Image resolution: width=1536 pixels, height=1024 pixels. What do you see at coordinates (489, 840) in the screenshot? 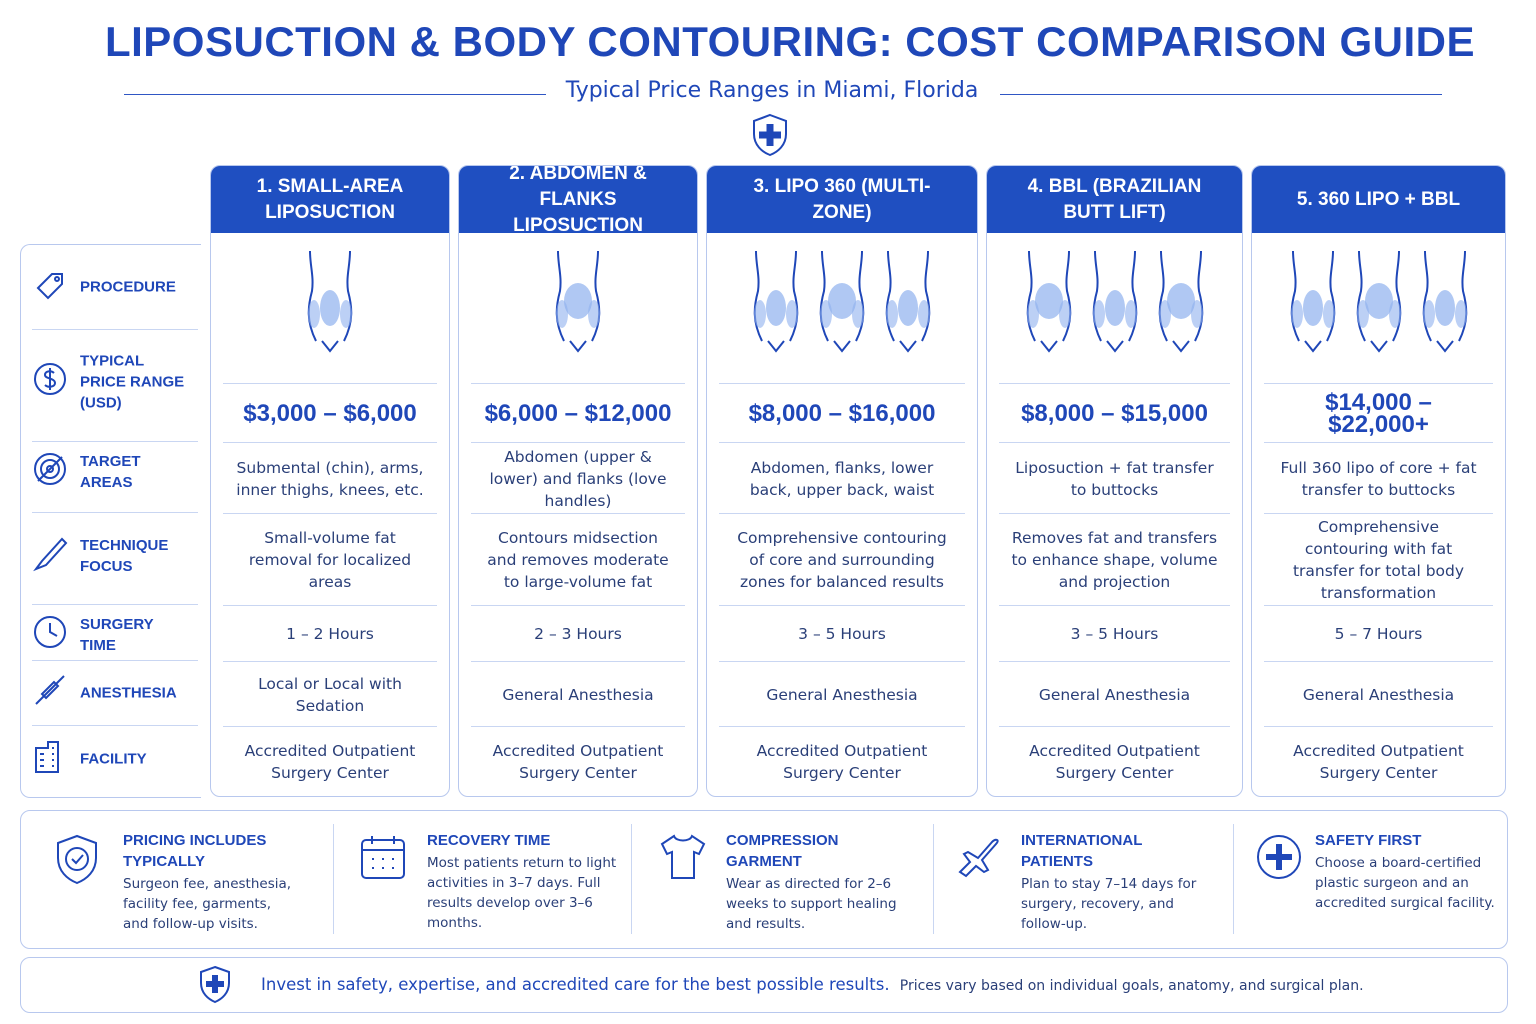
I see `card-title: RECOVERY TIME` at bounding box center [489, 840].